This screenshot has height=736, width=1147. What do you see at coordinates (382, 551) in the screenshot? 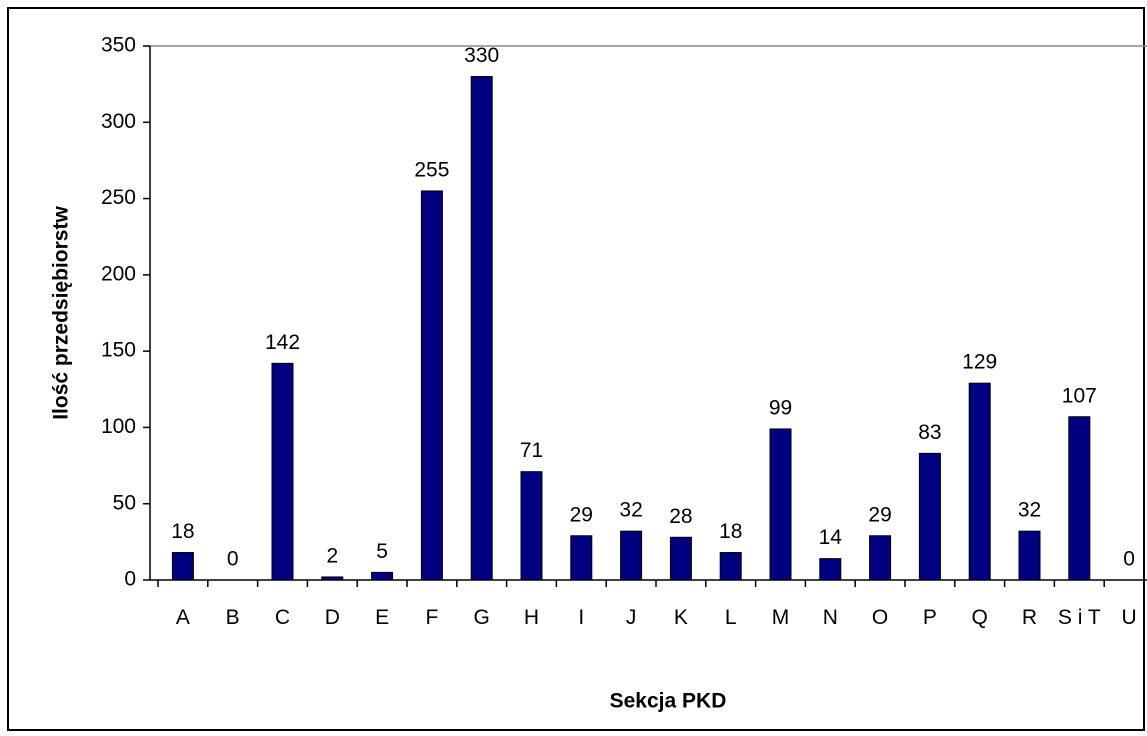
I see `data-label: 5` at bounding box center [382, 551].